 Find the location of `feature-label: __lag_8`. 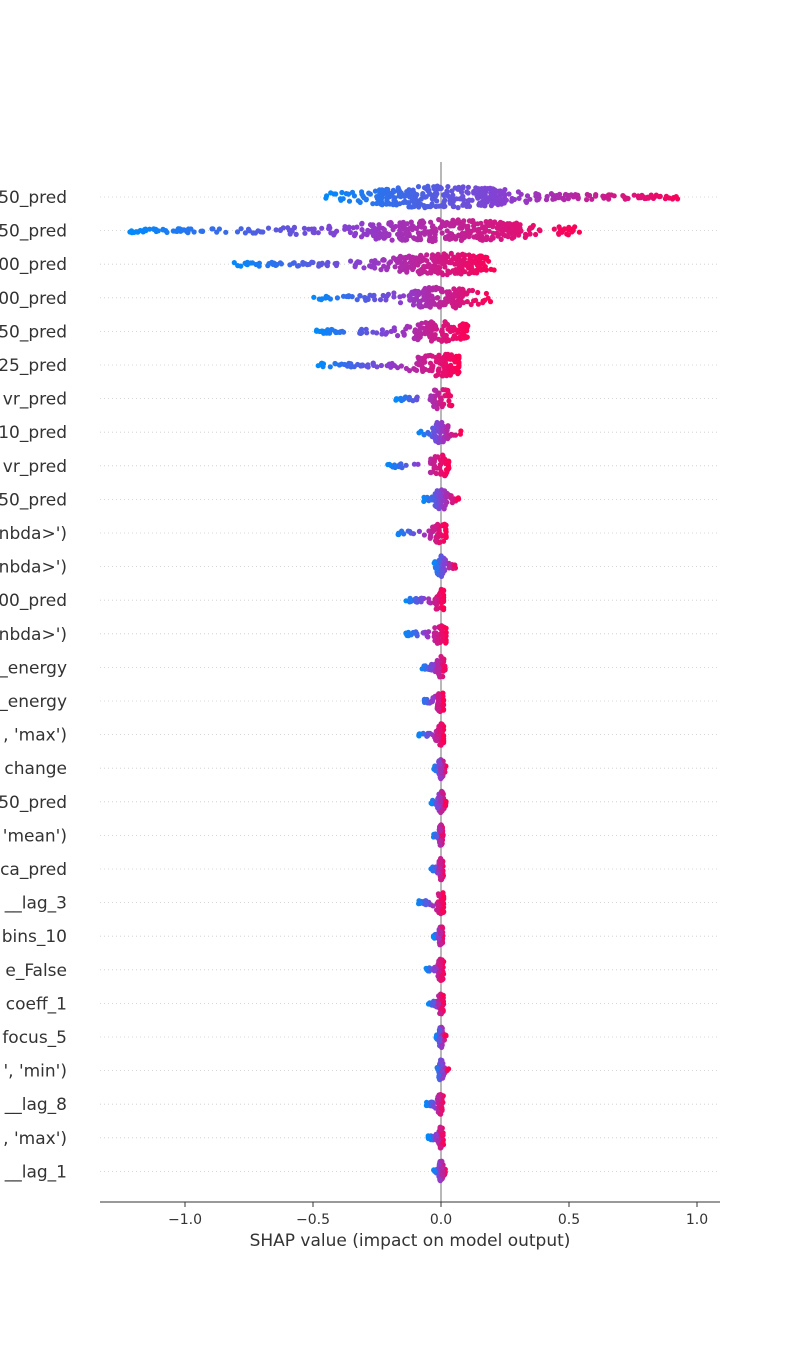

feature-label: __lag_8 is located at coordinates (35, 1105).